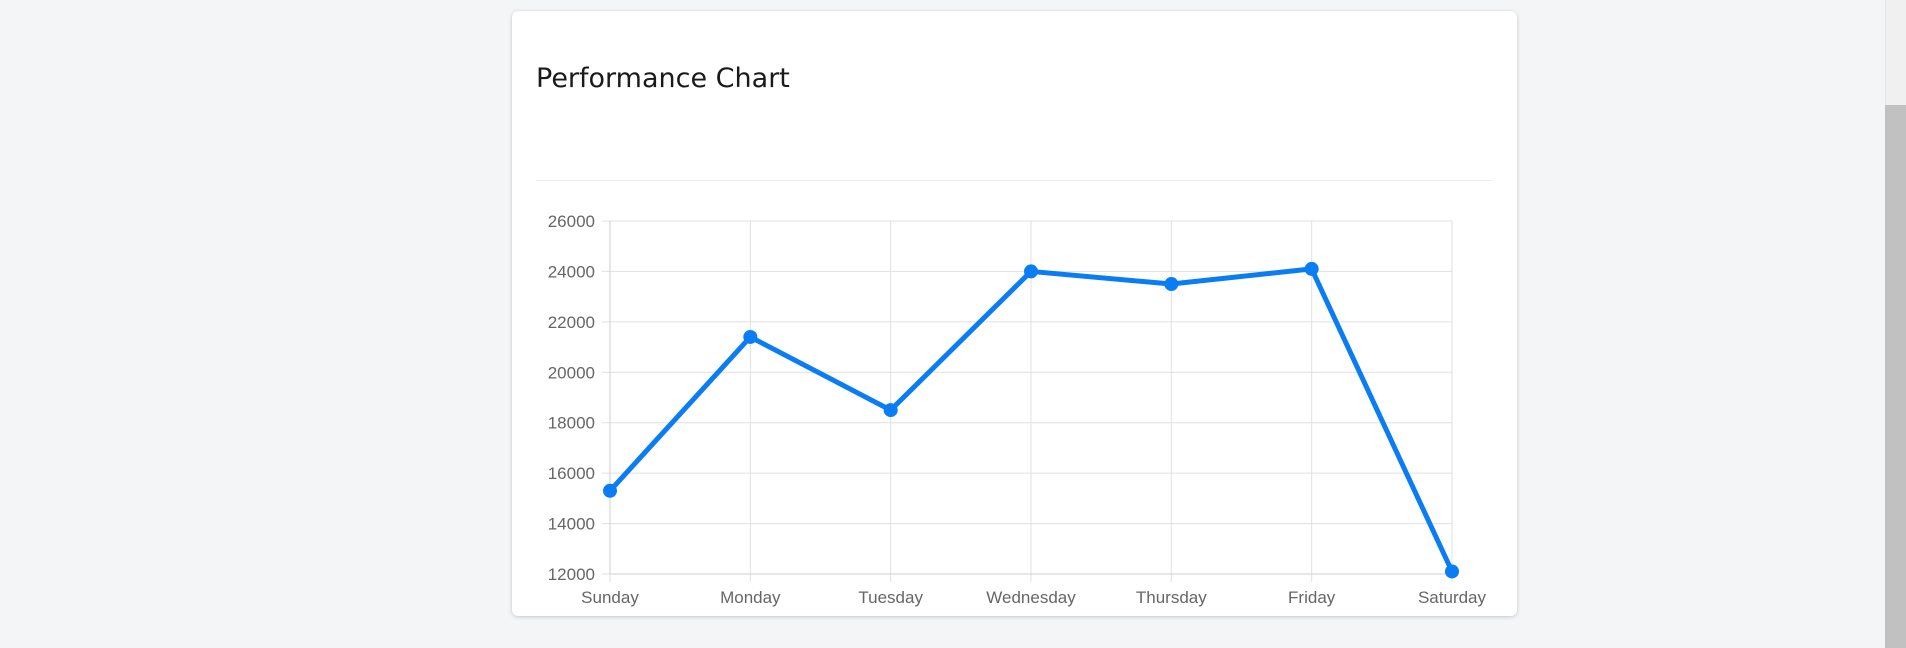  Describe the element at coordinates (890, 597) in the screenshot. I see `x-tick-label: Tuesday` at that location.